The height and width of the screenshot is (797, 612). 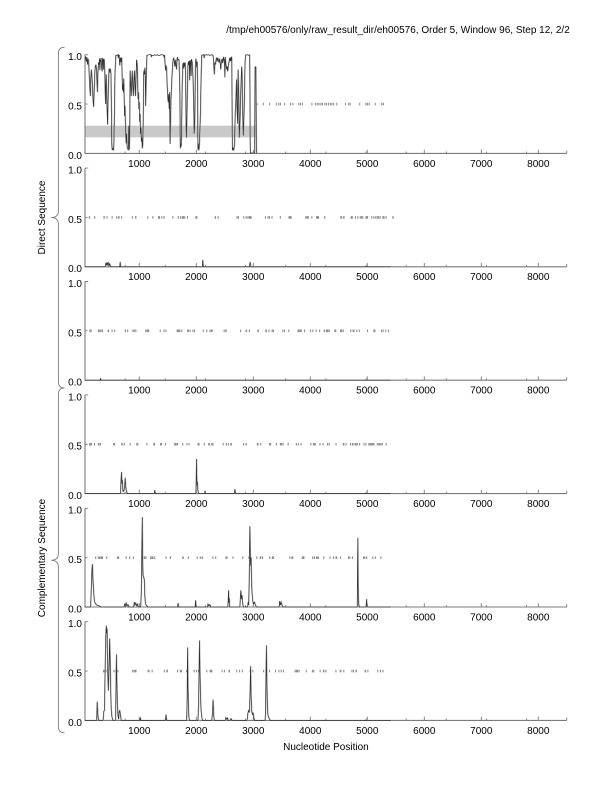 What do you see at coordinates (42, 217) in the screenshot?
I see `svg-text: Direct Sequence` at bounding box center [42, 217].